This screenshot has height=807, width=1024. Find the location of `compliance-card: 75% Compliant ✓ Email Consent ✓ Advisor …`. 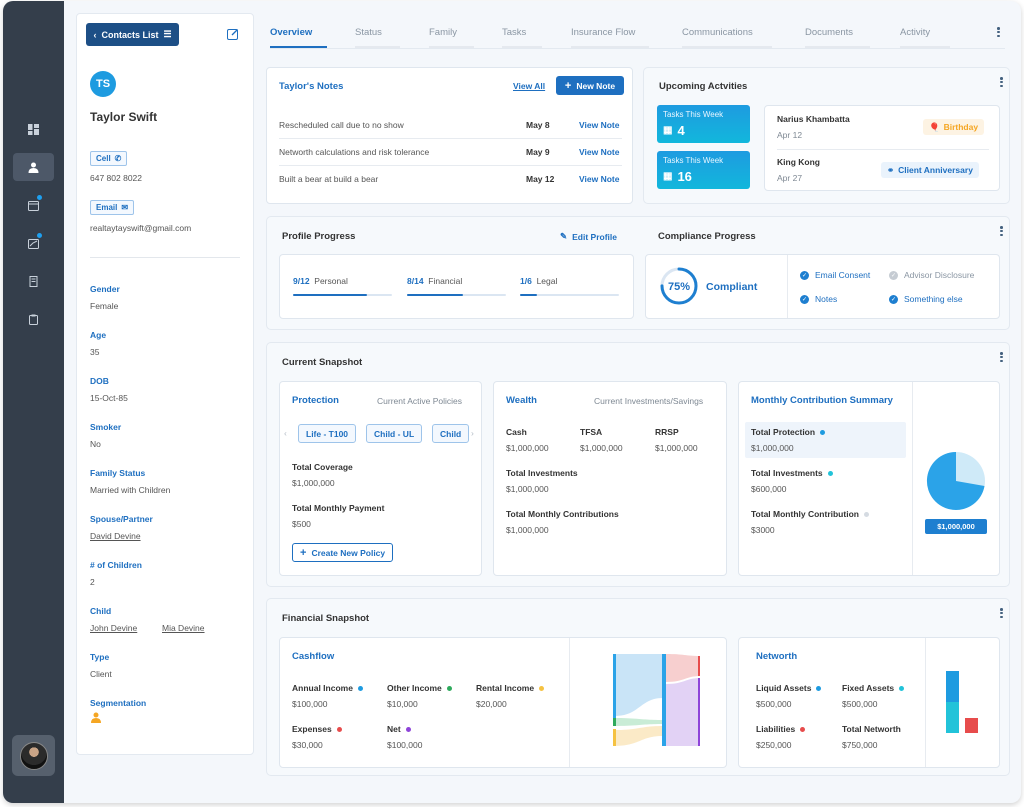

compliance-card: 75% Compliant ✓ Email Consent ✓ Advisor … is located at coordinates (822, 286).